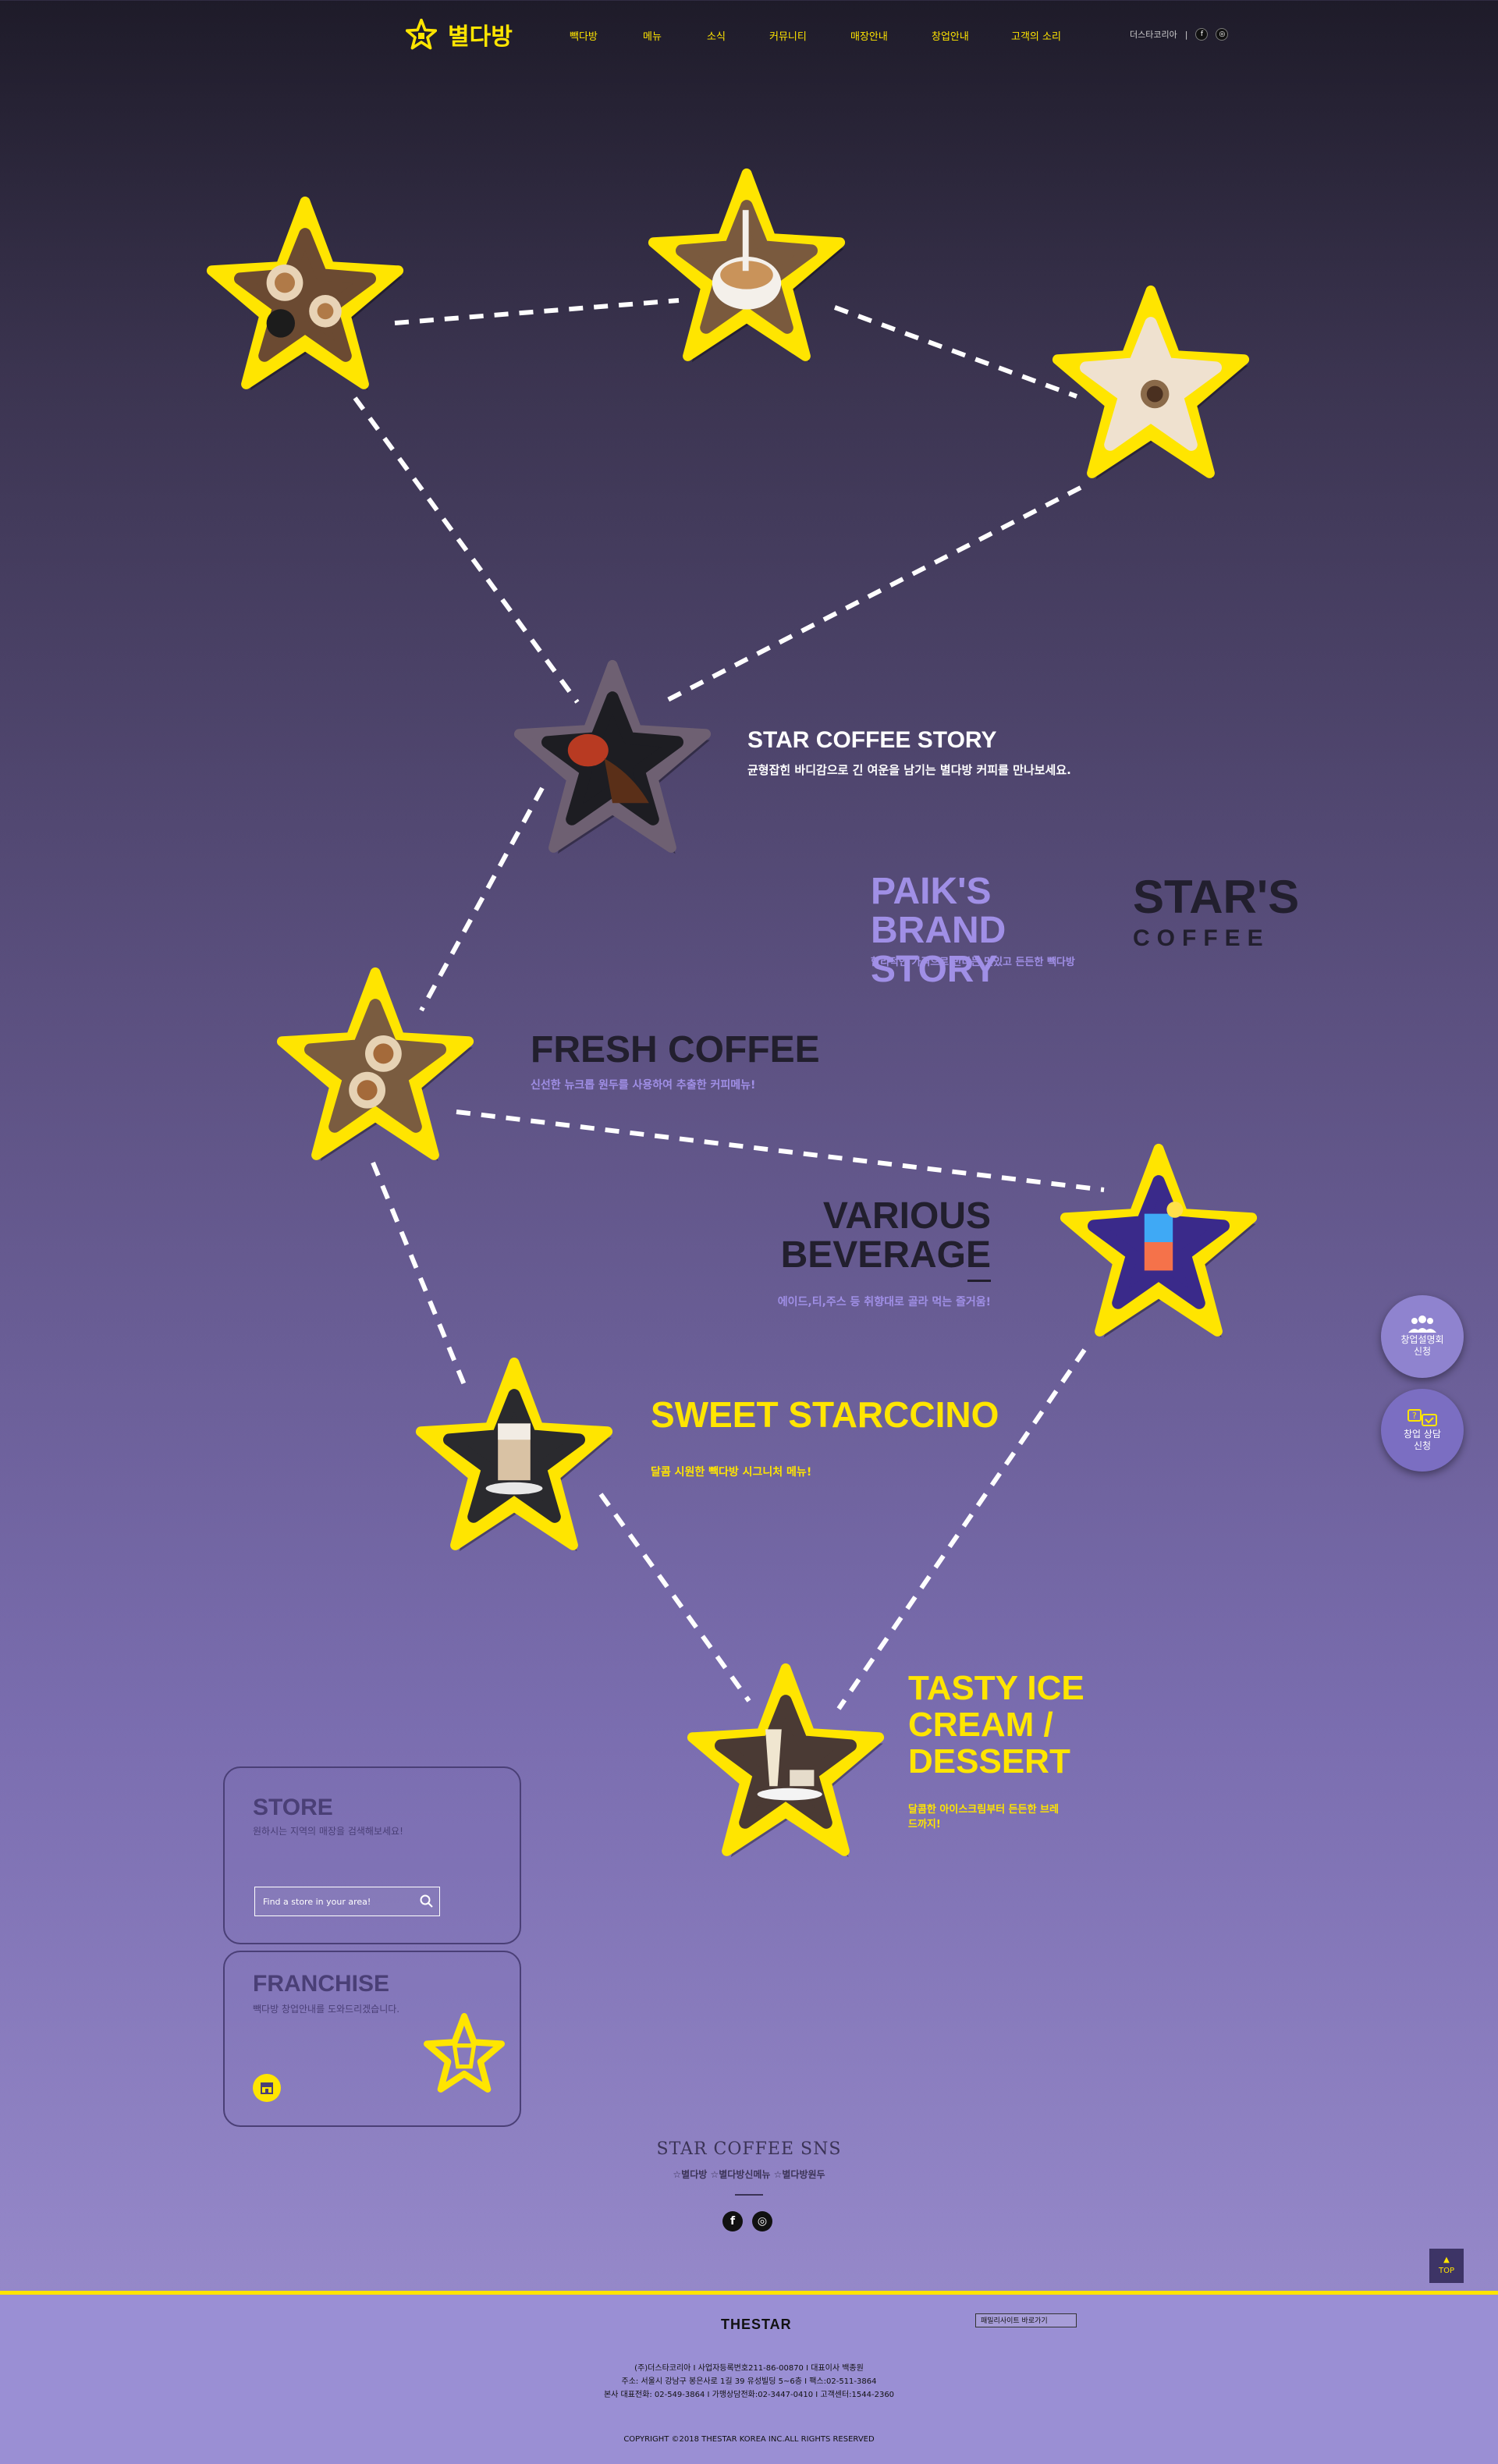 The height and width of the screenshot is (2464, 1498). Describe the element at coordinates (1446, 2260) in the screenshot. I see `up-arrow-icon: ▲` at that location.